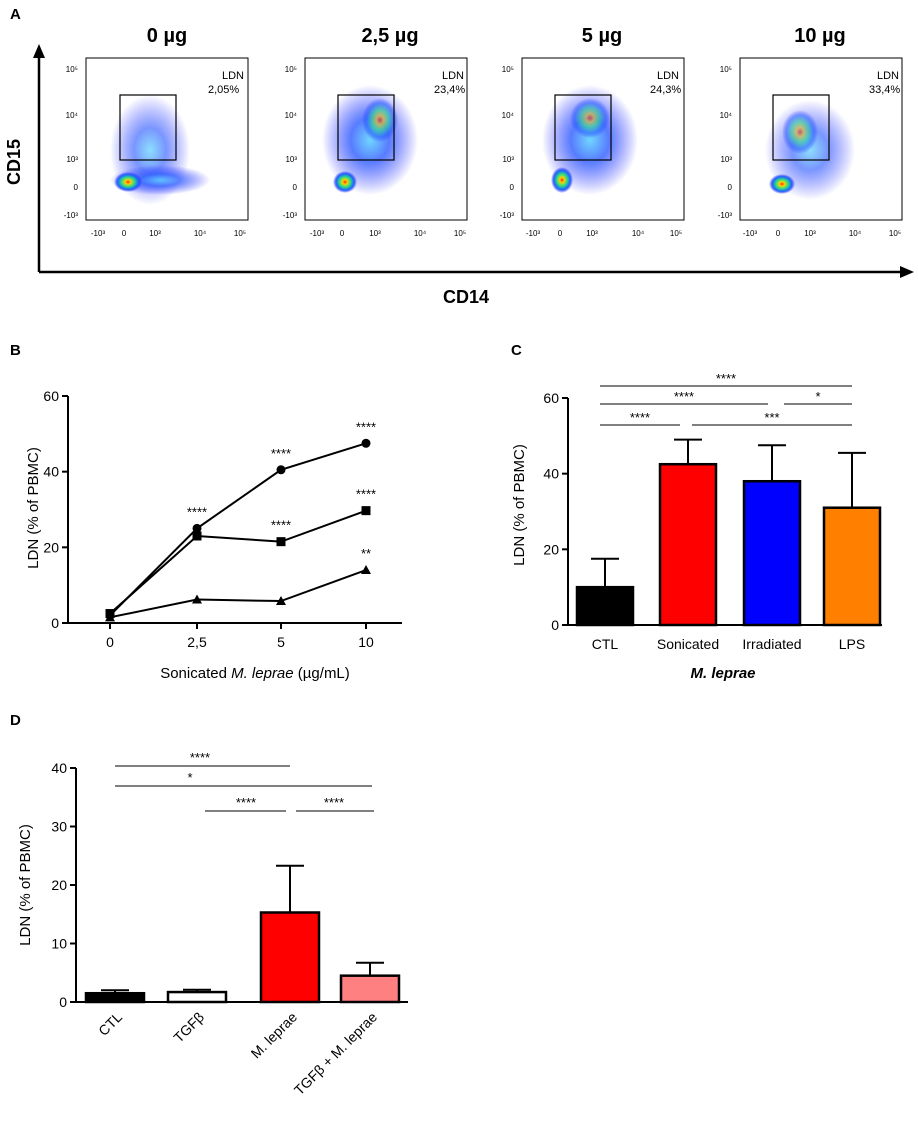  What do you see at coordinates (59, 944) in the screenshot?
I see `y-tick-label: 10` at bounding box center [59, 944].